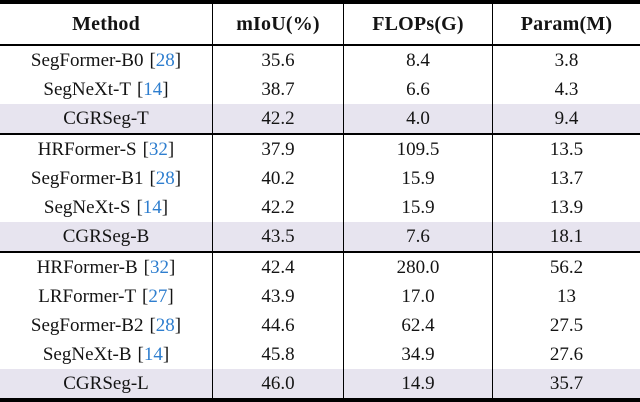 This screenshot has width=640, height=402. I want to click on table-row-highlighted: CGRSeg-T 42.2 4.0 9.4, so click(320, 118).